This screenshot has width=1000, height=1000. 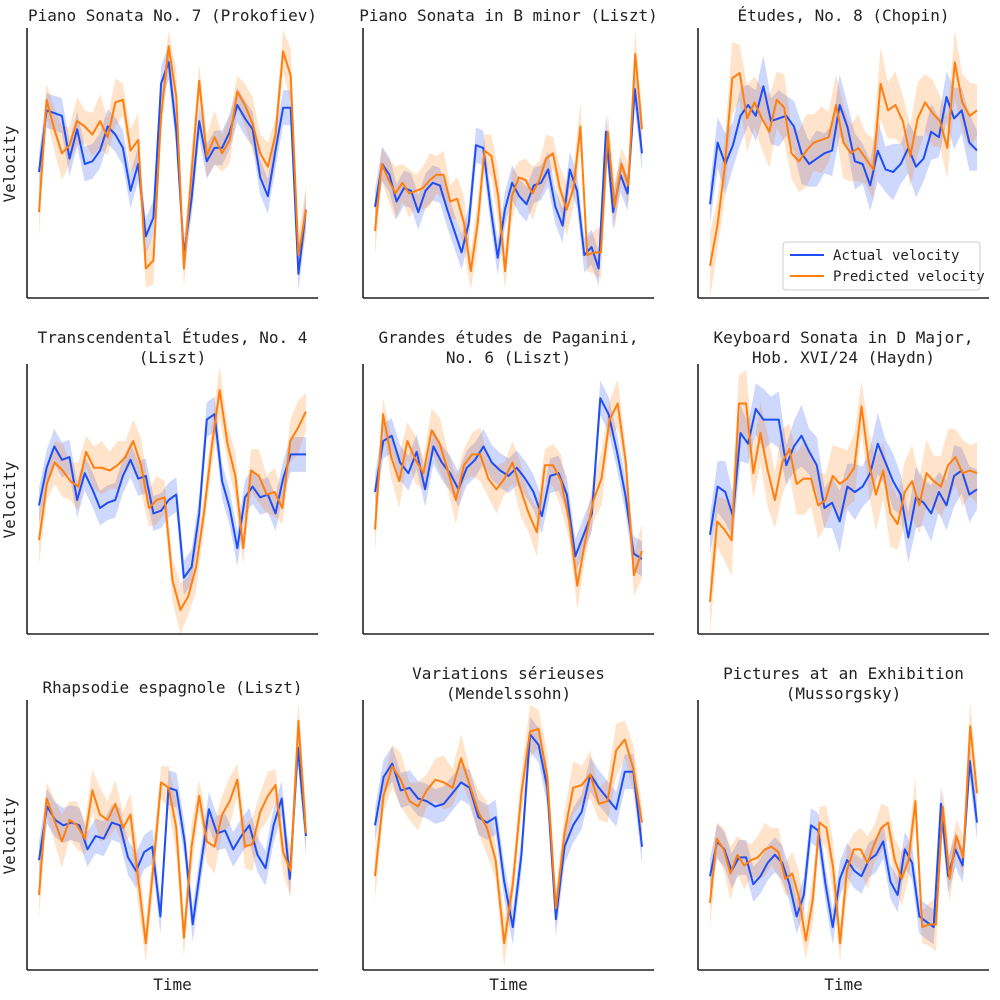 I want to click on panel-8: Variations sérieuses(Mendelssohn) Time, so click(x=508, y=829).